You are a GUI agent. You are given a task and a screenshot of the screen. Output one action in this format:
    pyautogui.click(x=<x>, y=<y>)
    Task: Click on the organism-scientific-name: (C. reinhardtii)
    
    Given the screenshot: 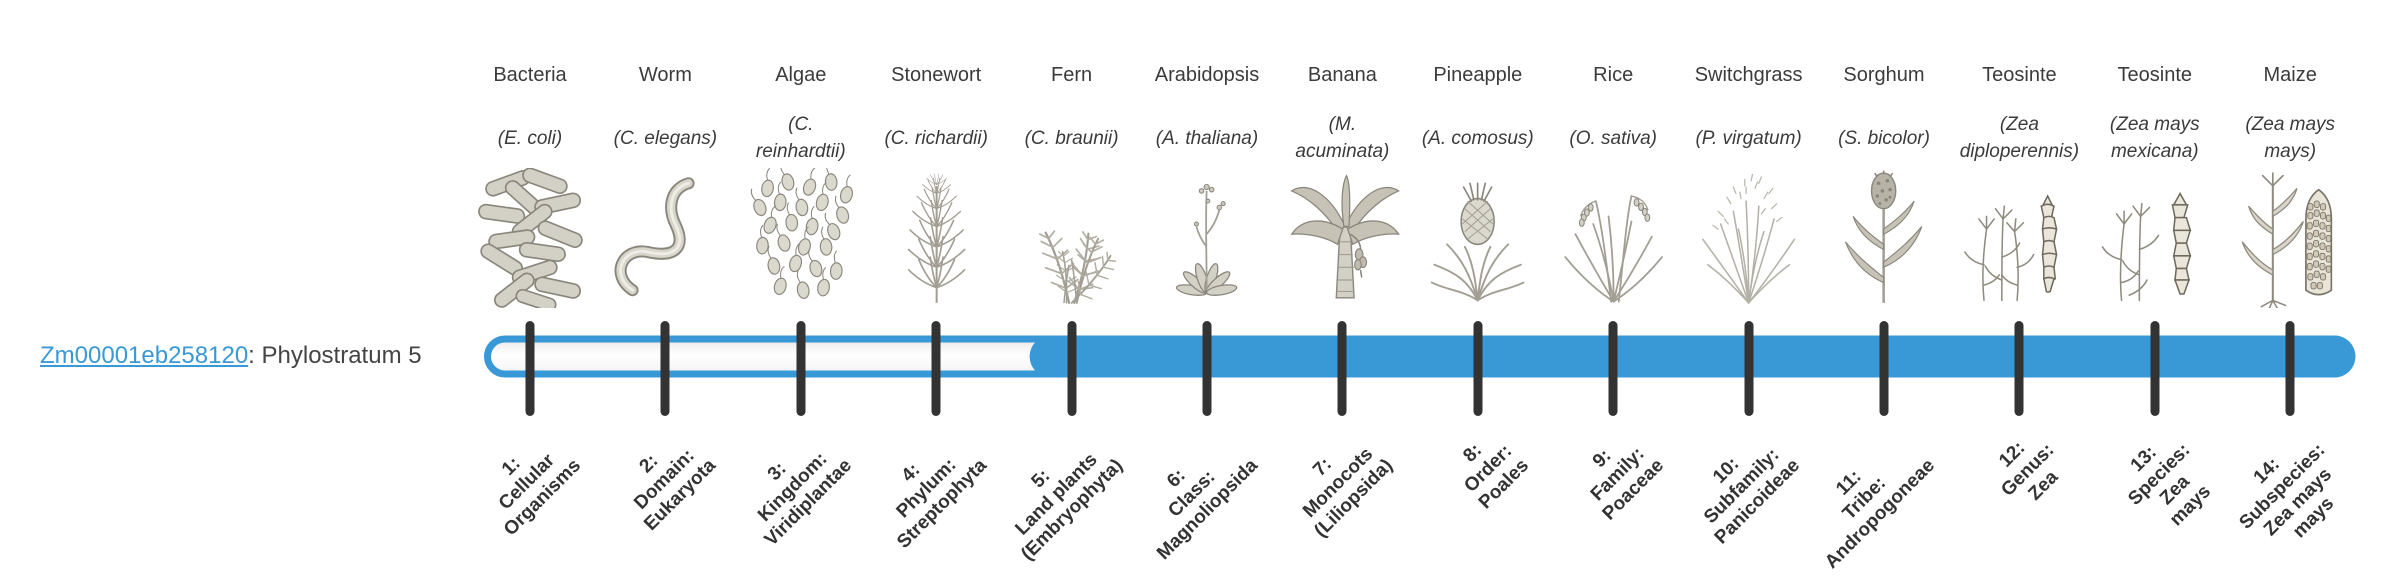 What is the action you would take?
    pyautogui.click(x=800, y=138)
    